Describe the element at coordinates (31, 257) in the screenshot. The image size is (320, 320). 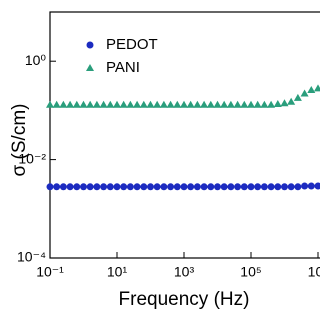
I see `y-tick-label: 10⁻⁴` at that location.